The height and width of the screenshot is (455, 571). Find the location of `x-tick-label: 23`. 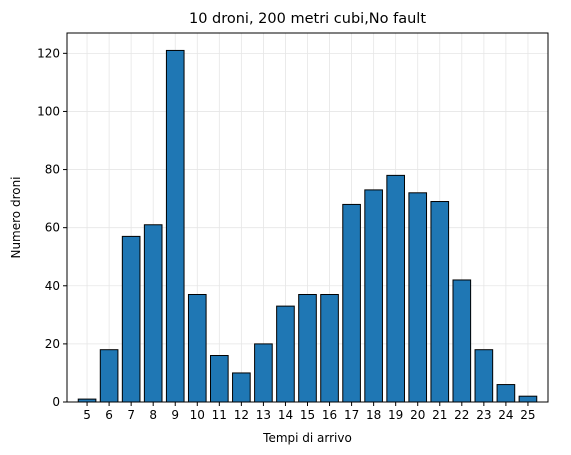

x-tick-label: 23 is located at coordinates (483, 415).